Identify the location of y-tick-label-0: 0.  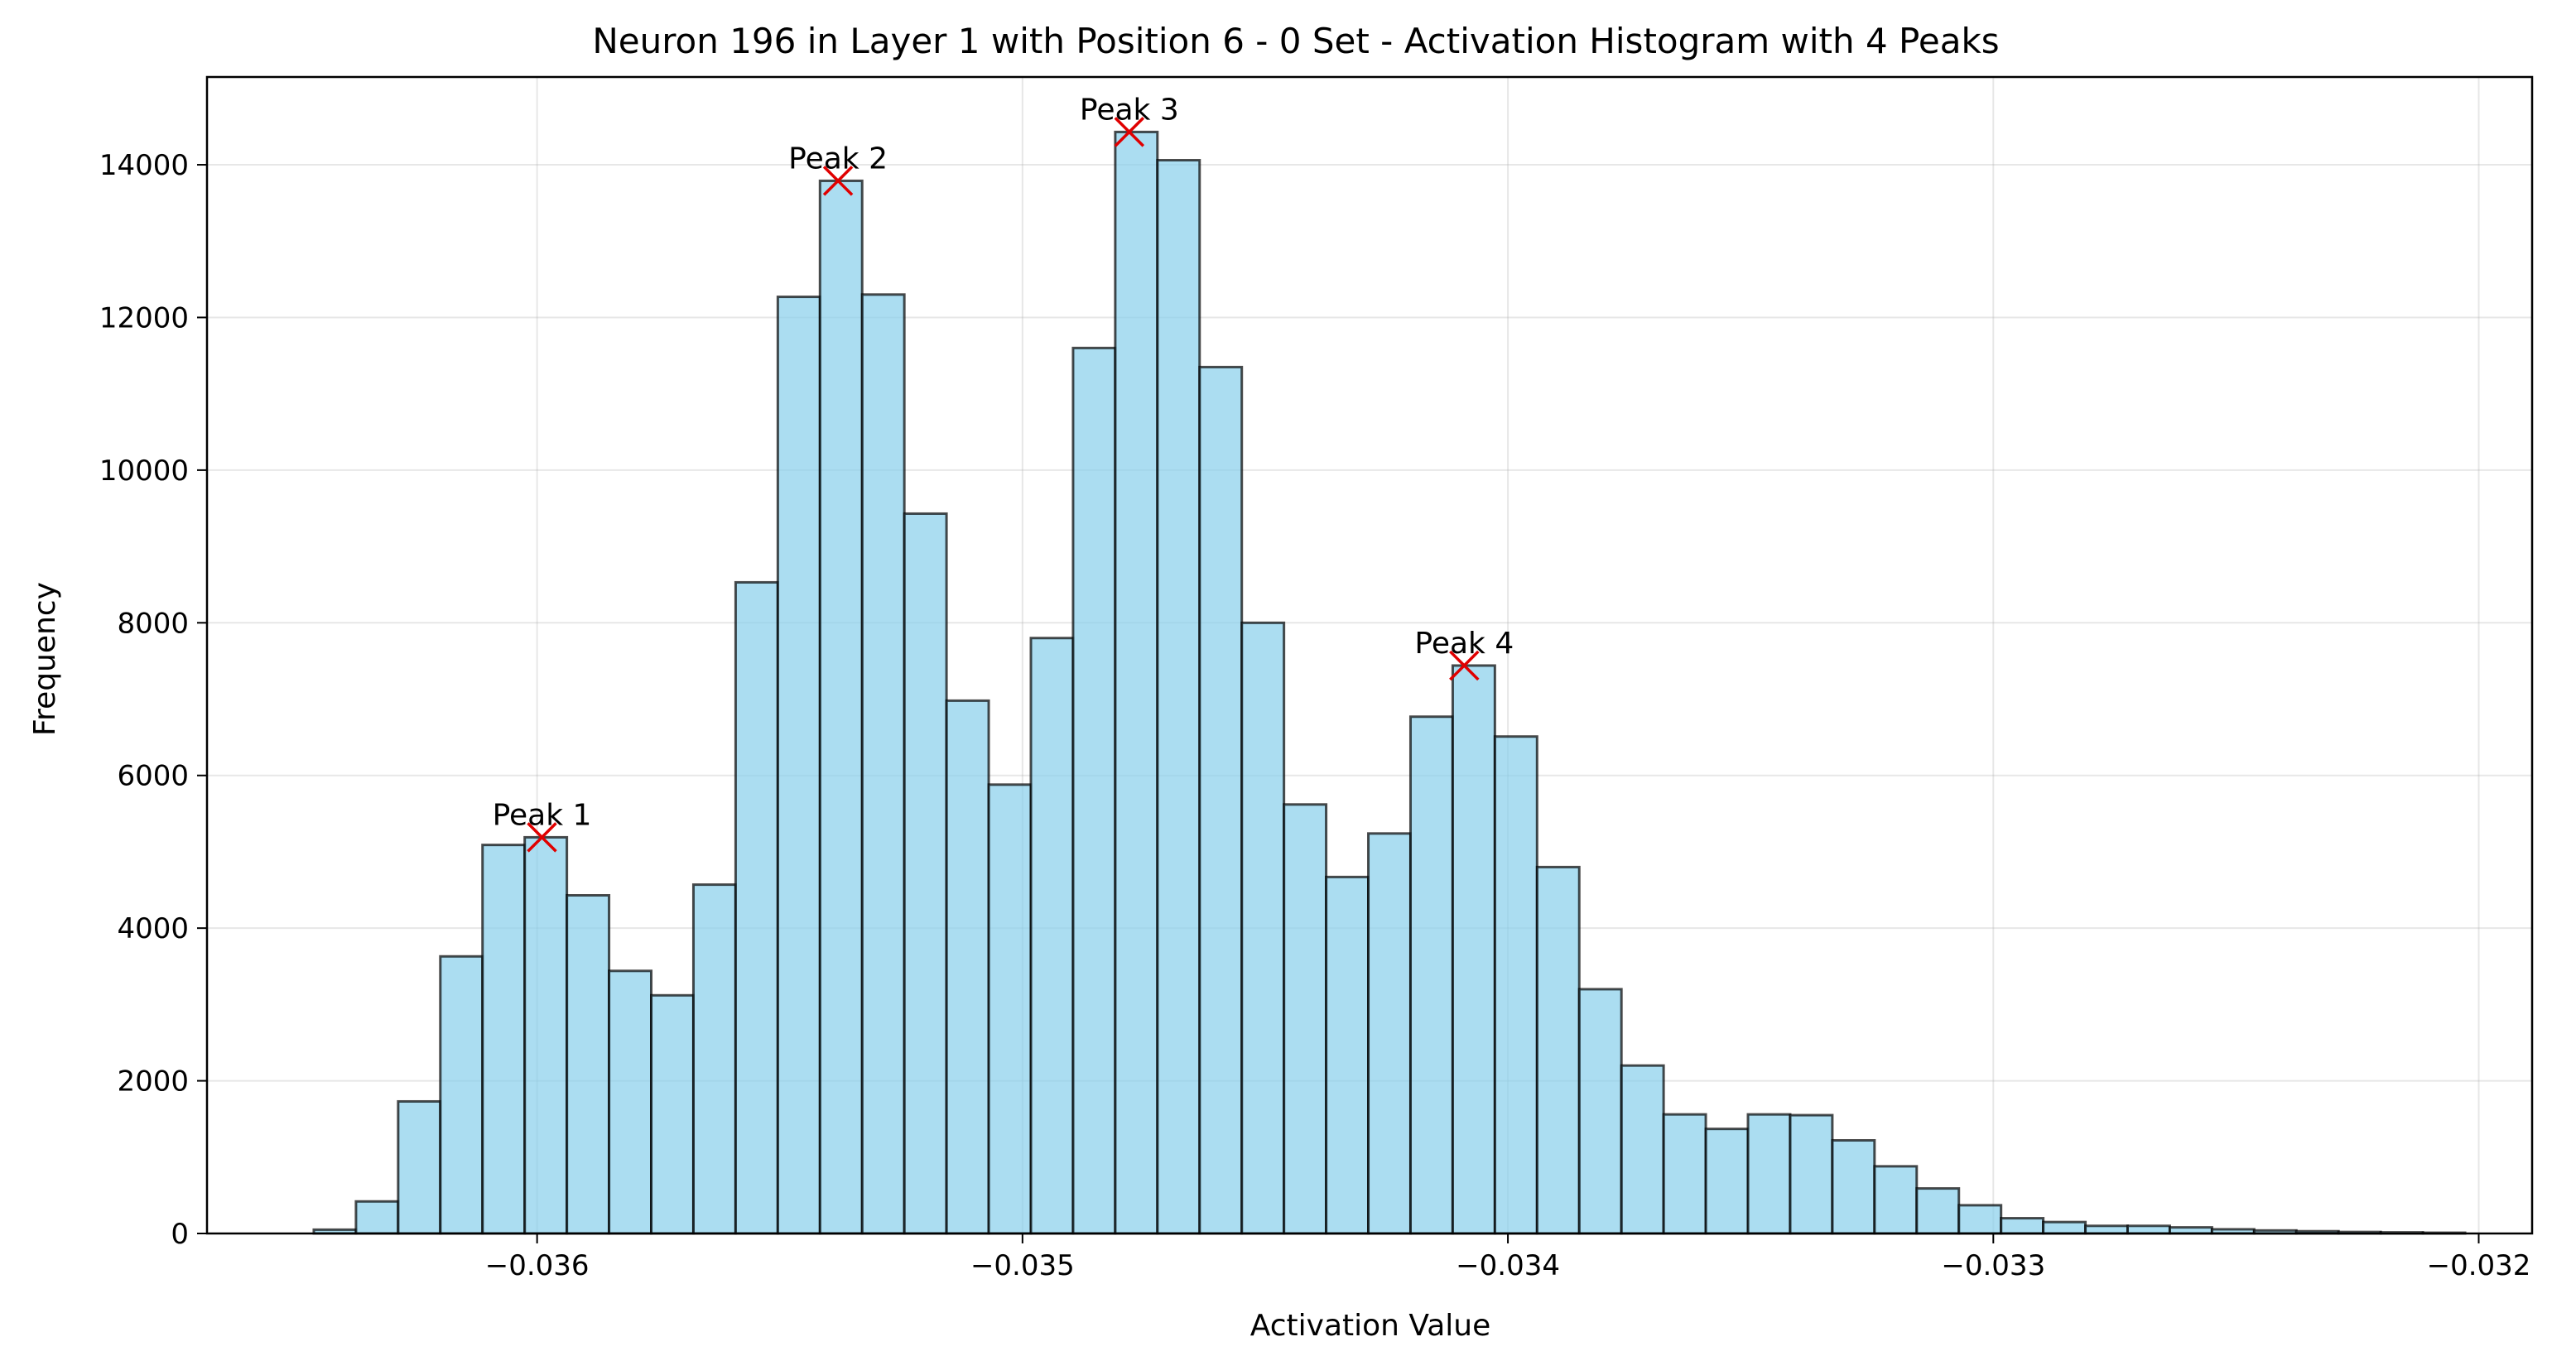
(180, 1234).